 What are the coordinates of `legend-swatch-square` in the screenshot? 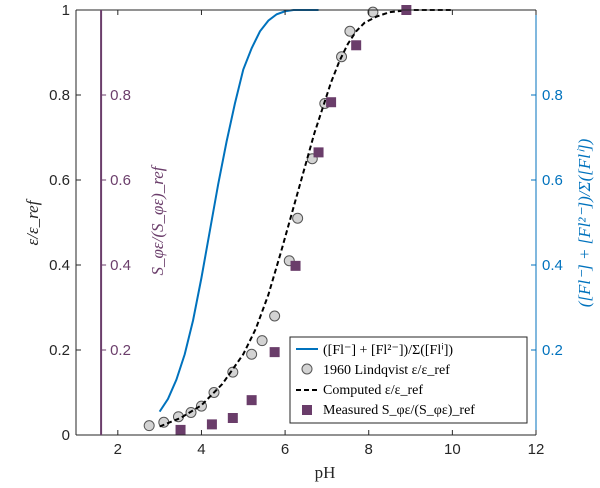 It's located at (307, 410).